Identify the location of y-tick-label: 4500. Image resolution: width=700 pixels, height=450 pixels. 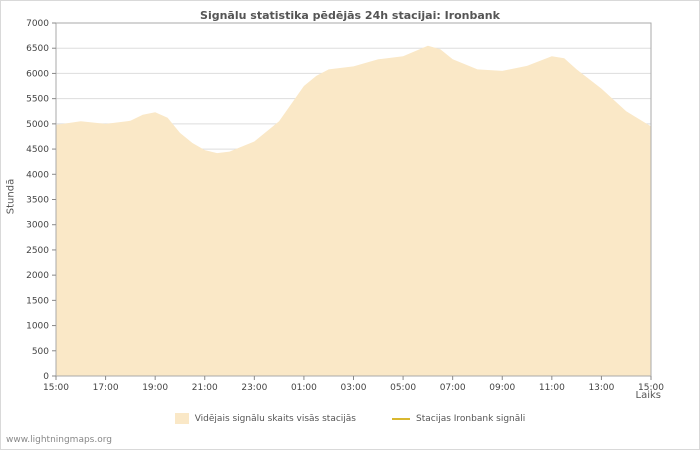
(37, 150).